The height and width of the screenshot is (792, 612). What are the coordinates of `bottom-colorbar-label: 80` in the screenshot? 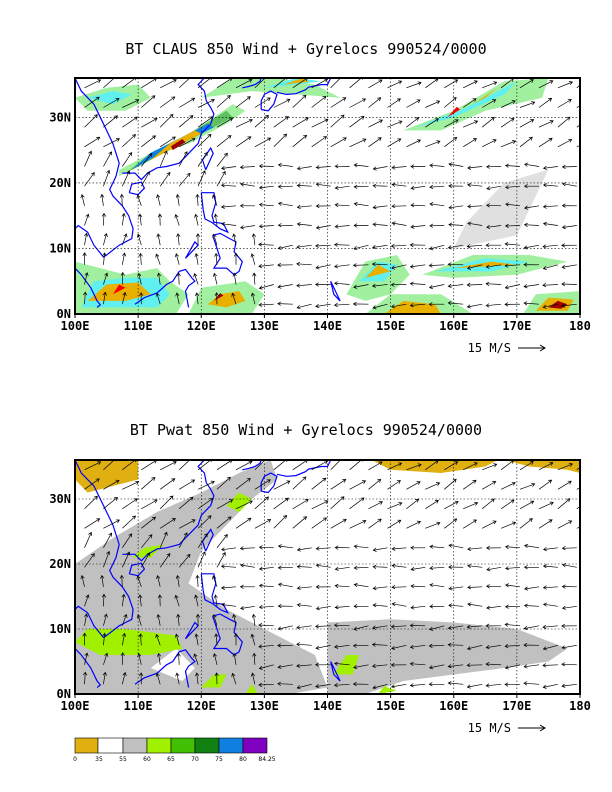 It's located at (243, 759).